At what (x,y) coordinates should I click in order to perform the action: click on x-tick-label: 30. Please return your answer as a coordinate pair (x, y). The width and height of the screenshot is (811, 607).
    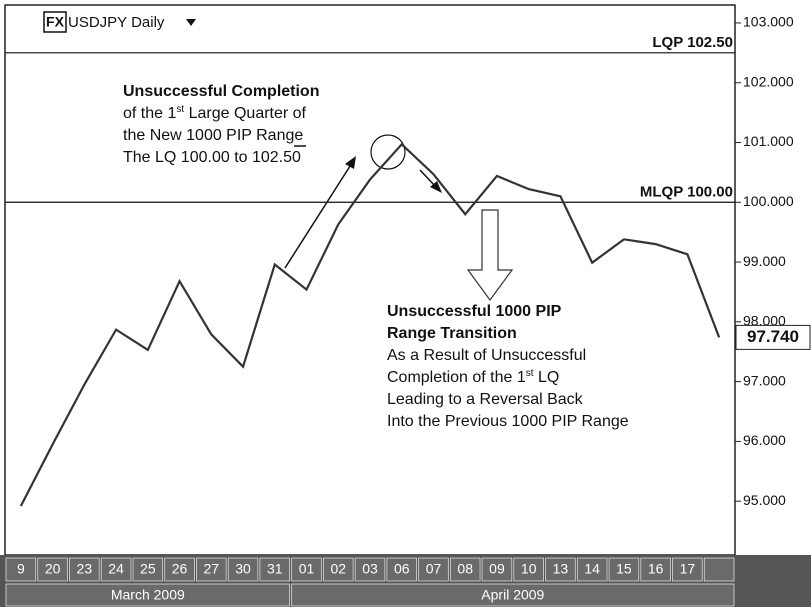
    Looking at the image, I should click on (243, 569).